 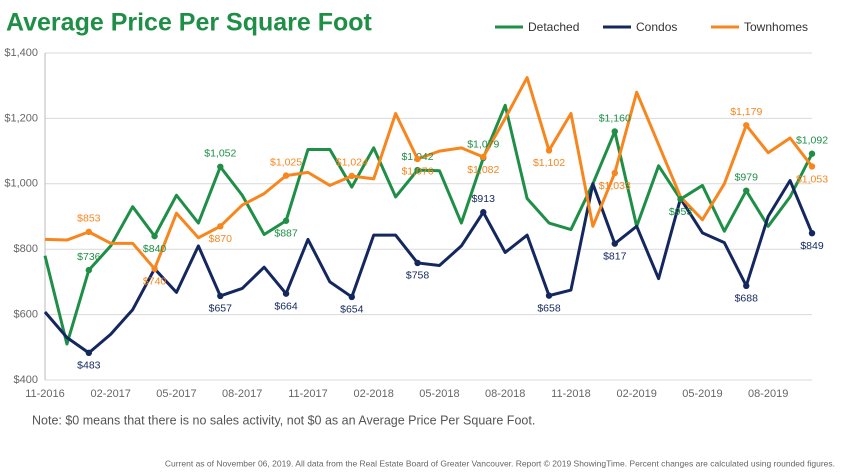 What do you see at coordinates (221, 309) in the screenshot?
I see `data-label: $657` at bounding box center [221, 309].